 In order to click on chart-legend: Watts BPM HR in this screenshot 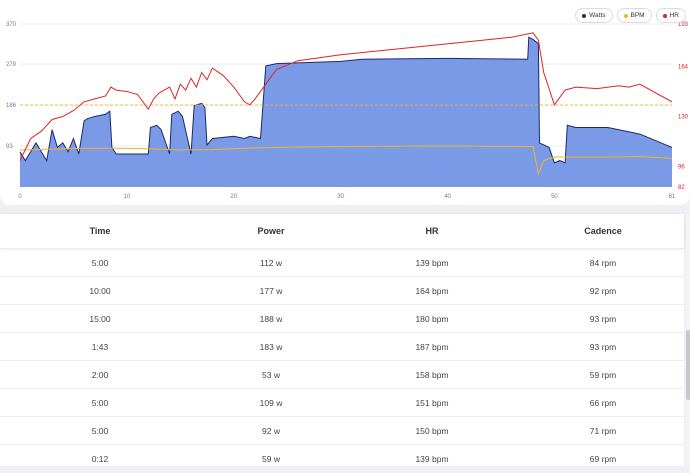, I will do `click(630, 15)`.